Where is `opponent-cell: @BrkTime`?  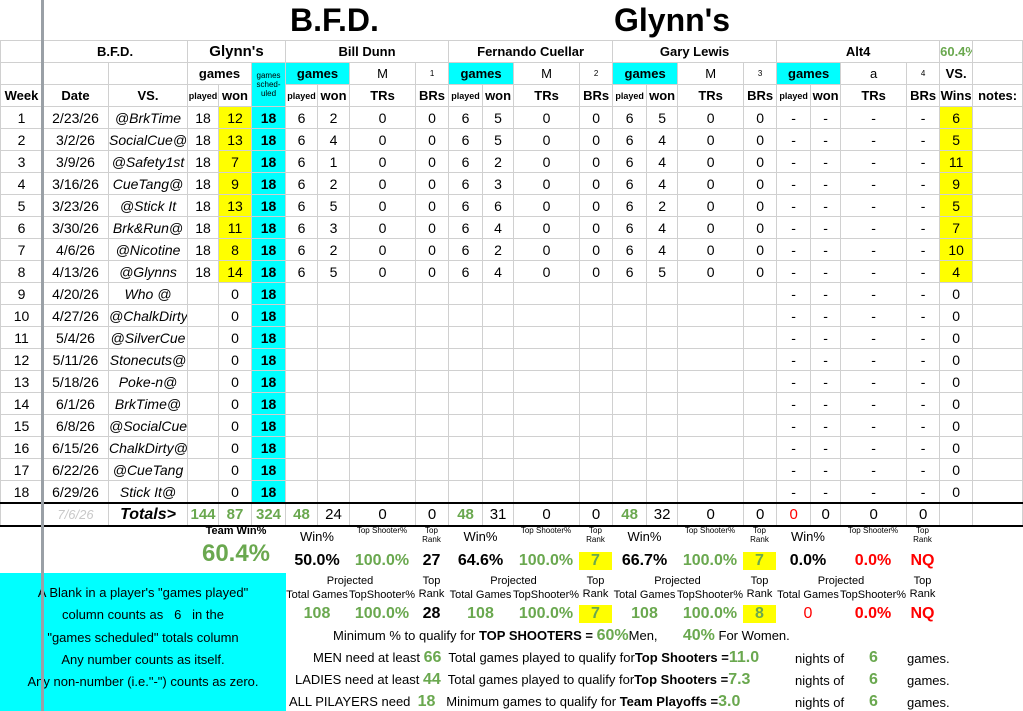
opponent-cell: @BrkTime is located at coordinates (148, 117).